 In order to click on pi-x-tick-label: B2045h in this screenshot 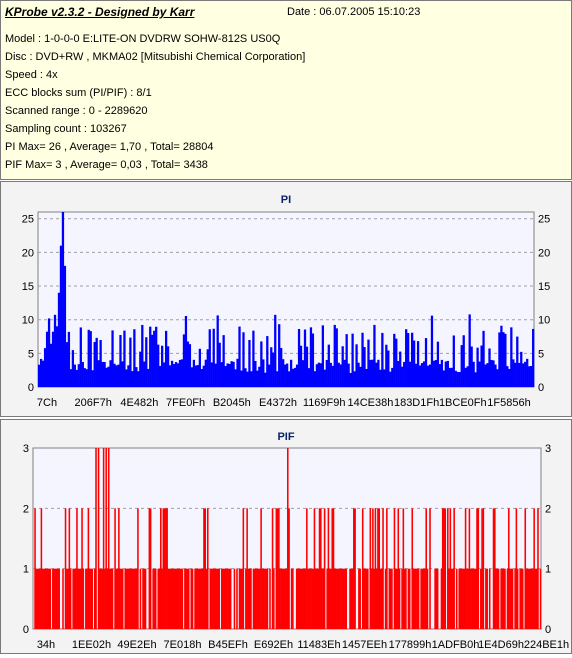, I will do `click(232, 403)`.